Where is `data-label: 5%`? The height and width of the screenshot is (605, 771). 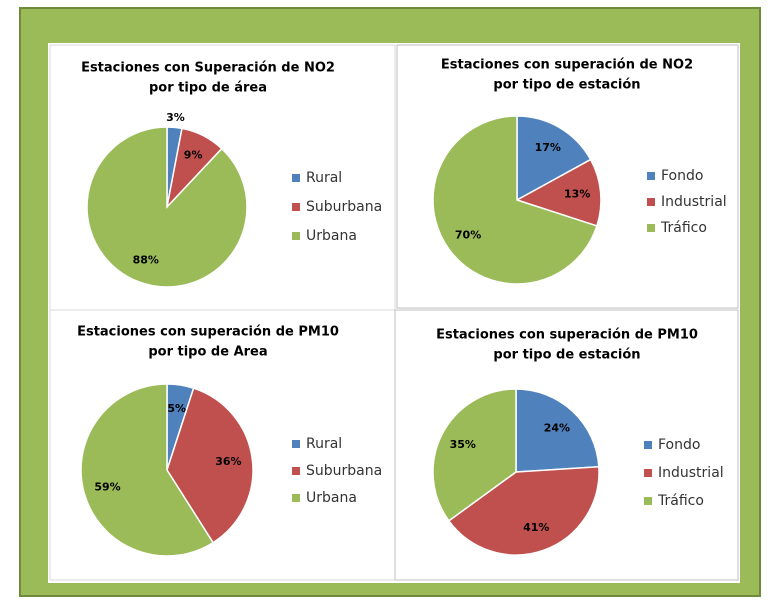
data-label: 5% is located at coordinates (176, 408).